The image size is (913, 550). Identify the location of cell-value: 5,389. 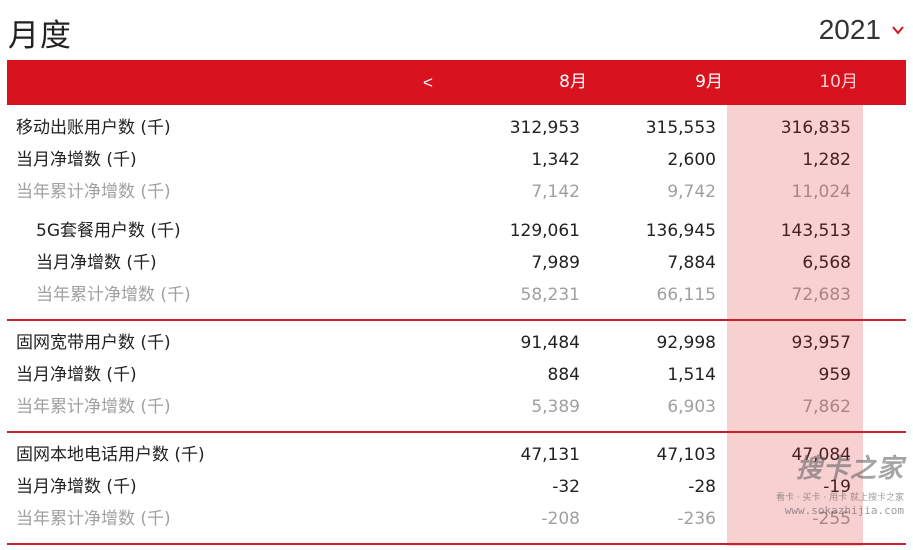
(555, 407).